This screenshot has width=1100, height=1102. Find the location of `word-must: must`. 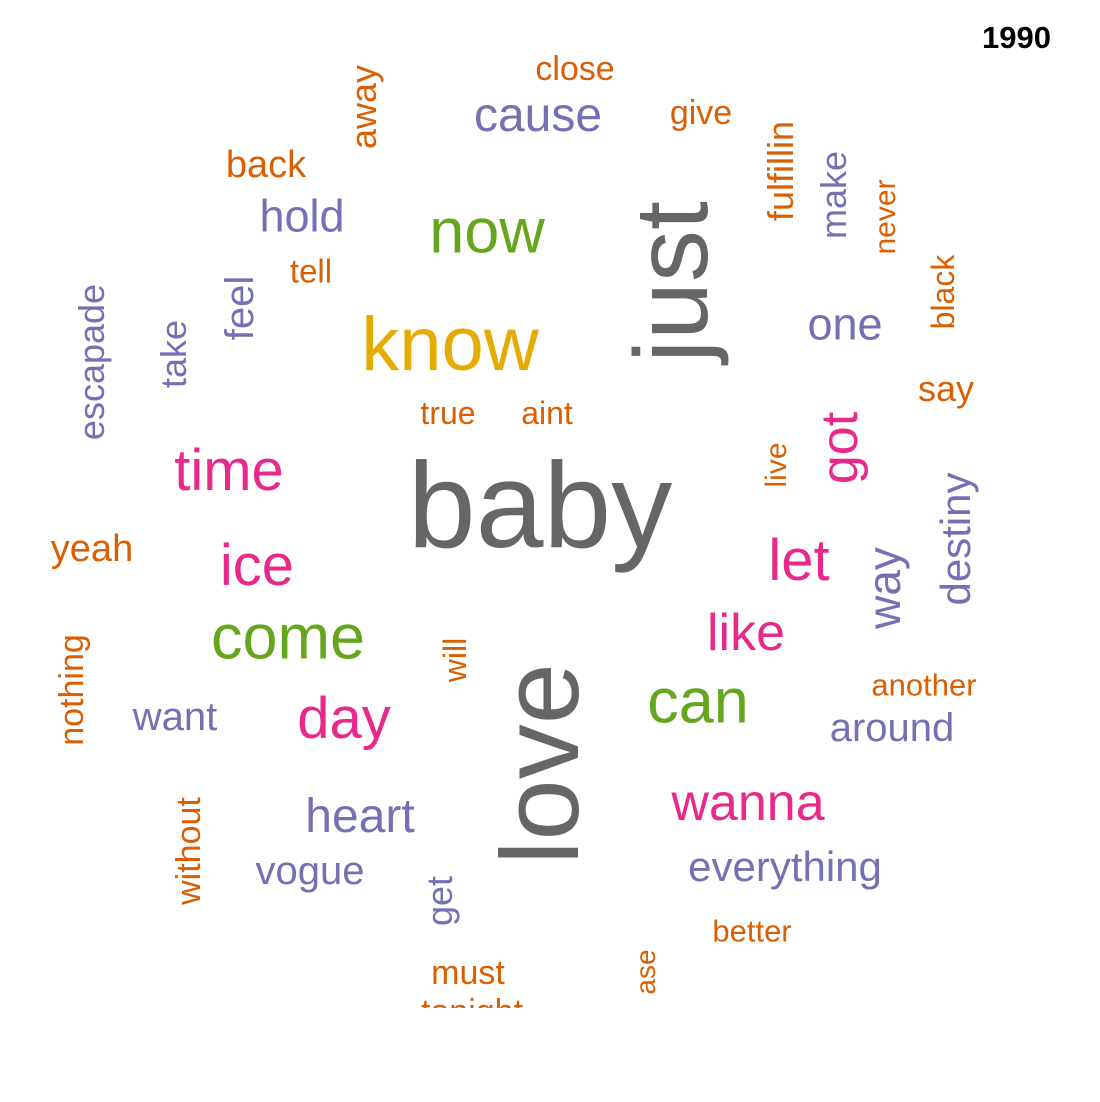

word-must: must is located at coordinates (468, 973).